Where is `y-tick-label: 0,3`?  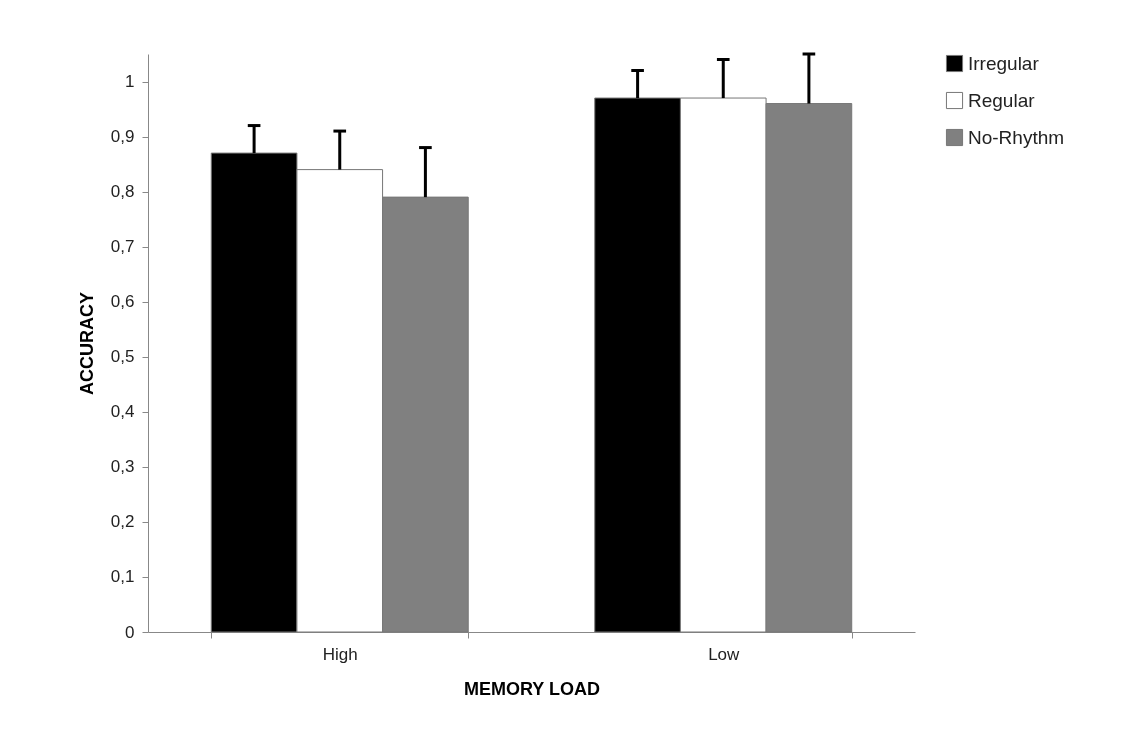
y-tick-label: 0,3 is located at coordinates (122, 467).